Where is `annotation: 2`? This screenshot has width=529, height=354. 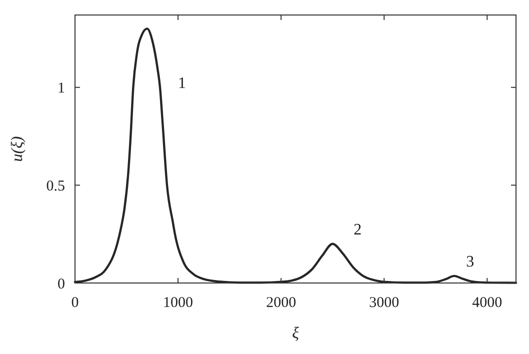 annotation: 2 is located at coordinates (358, 229).